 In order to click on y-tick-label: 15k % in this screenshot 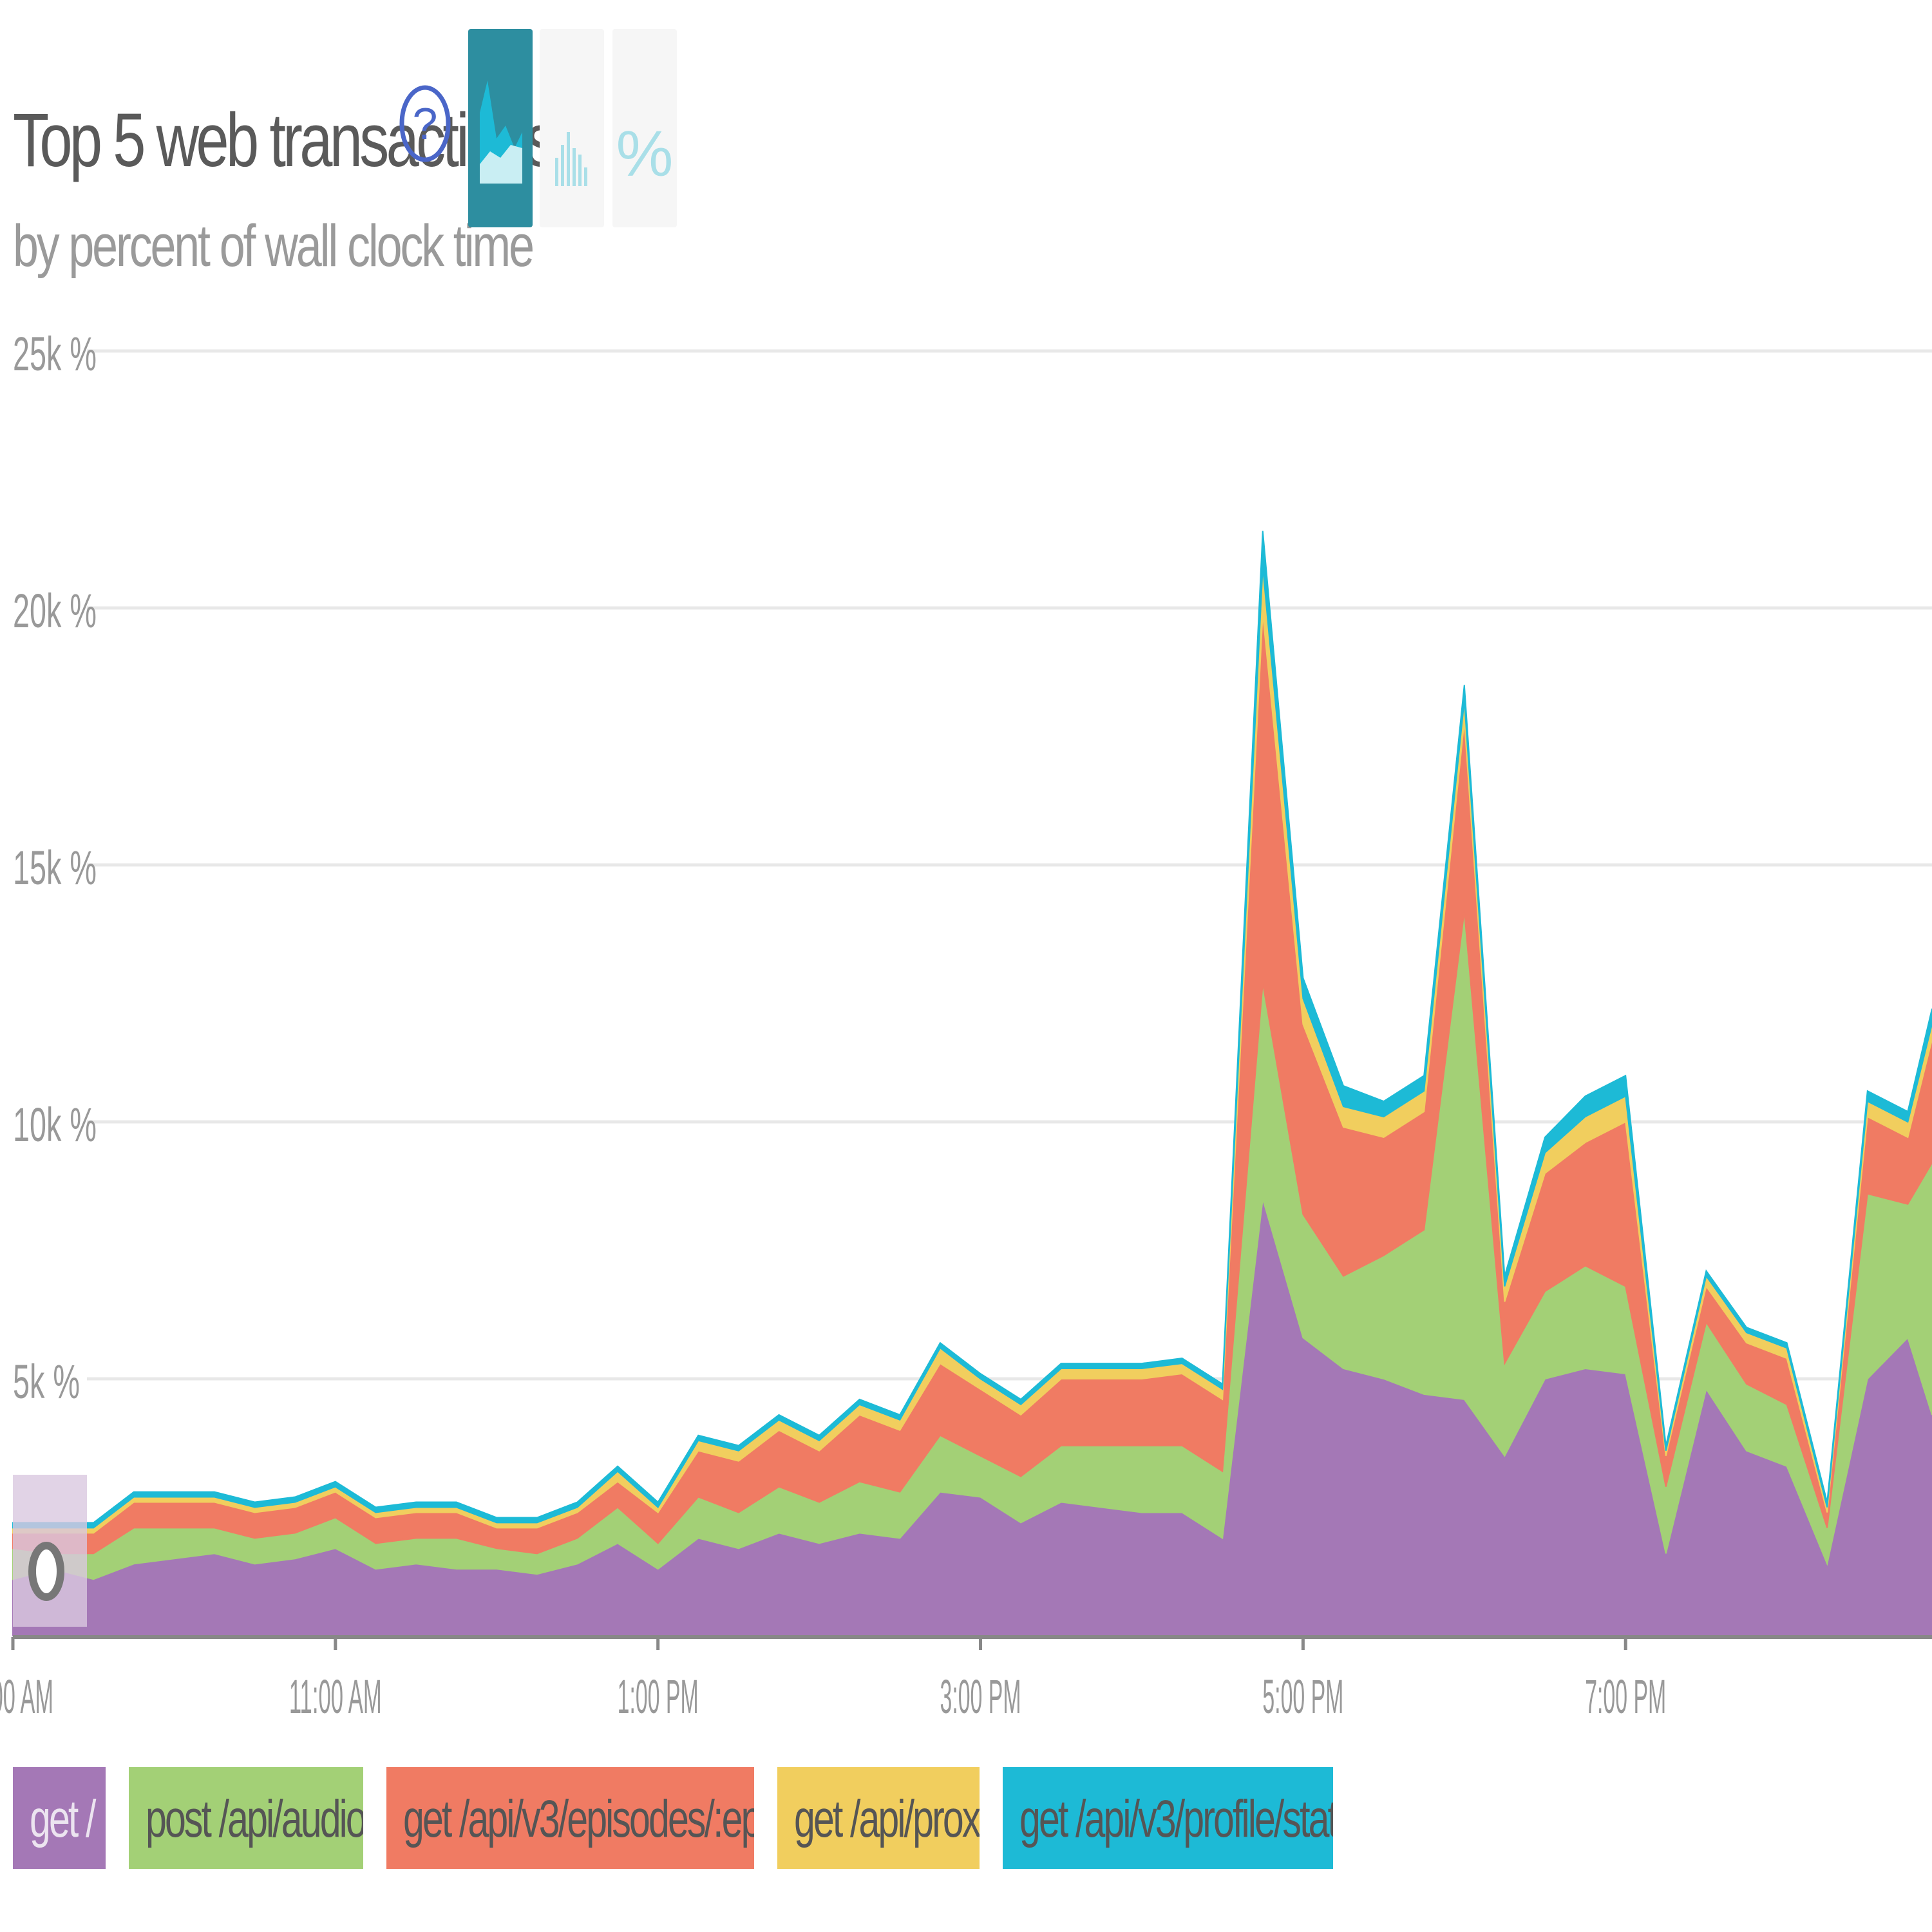, I will do `click(55, 868)`.